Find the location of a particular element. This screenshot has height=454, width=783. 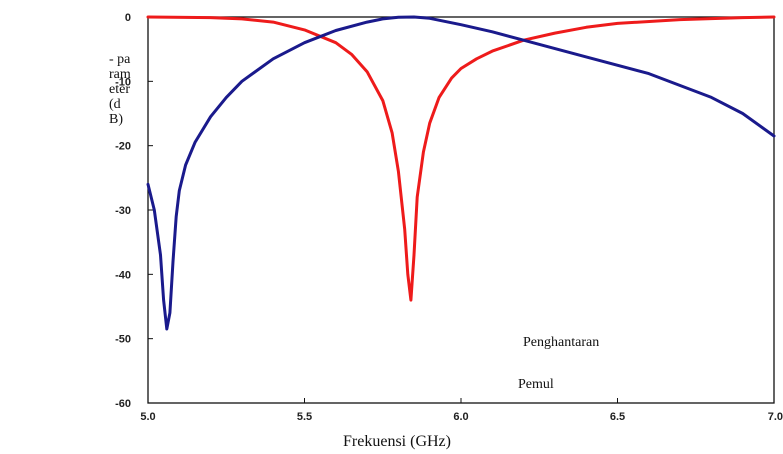

x-tick-label: 5.0 is located at coordinates (147, 417).